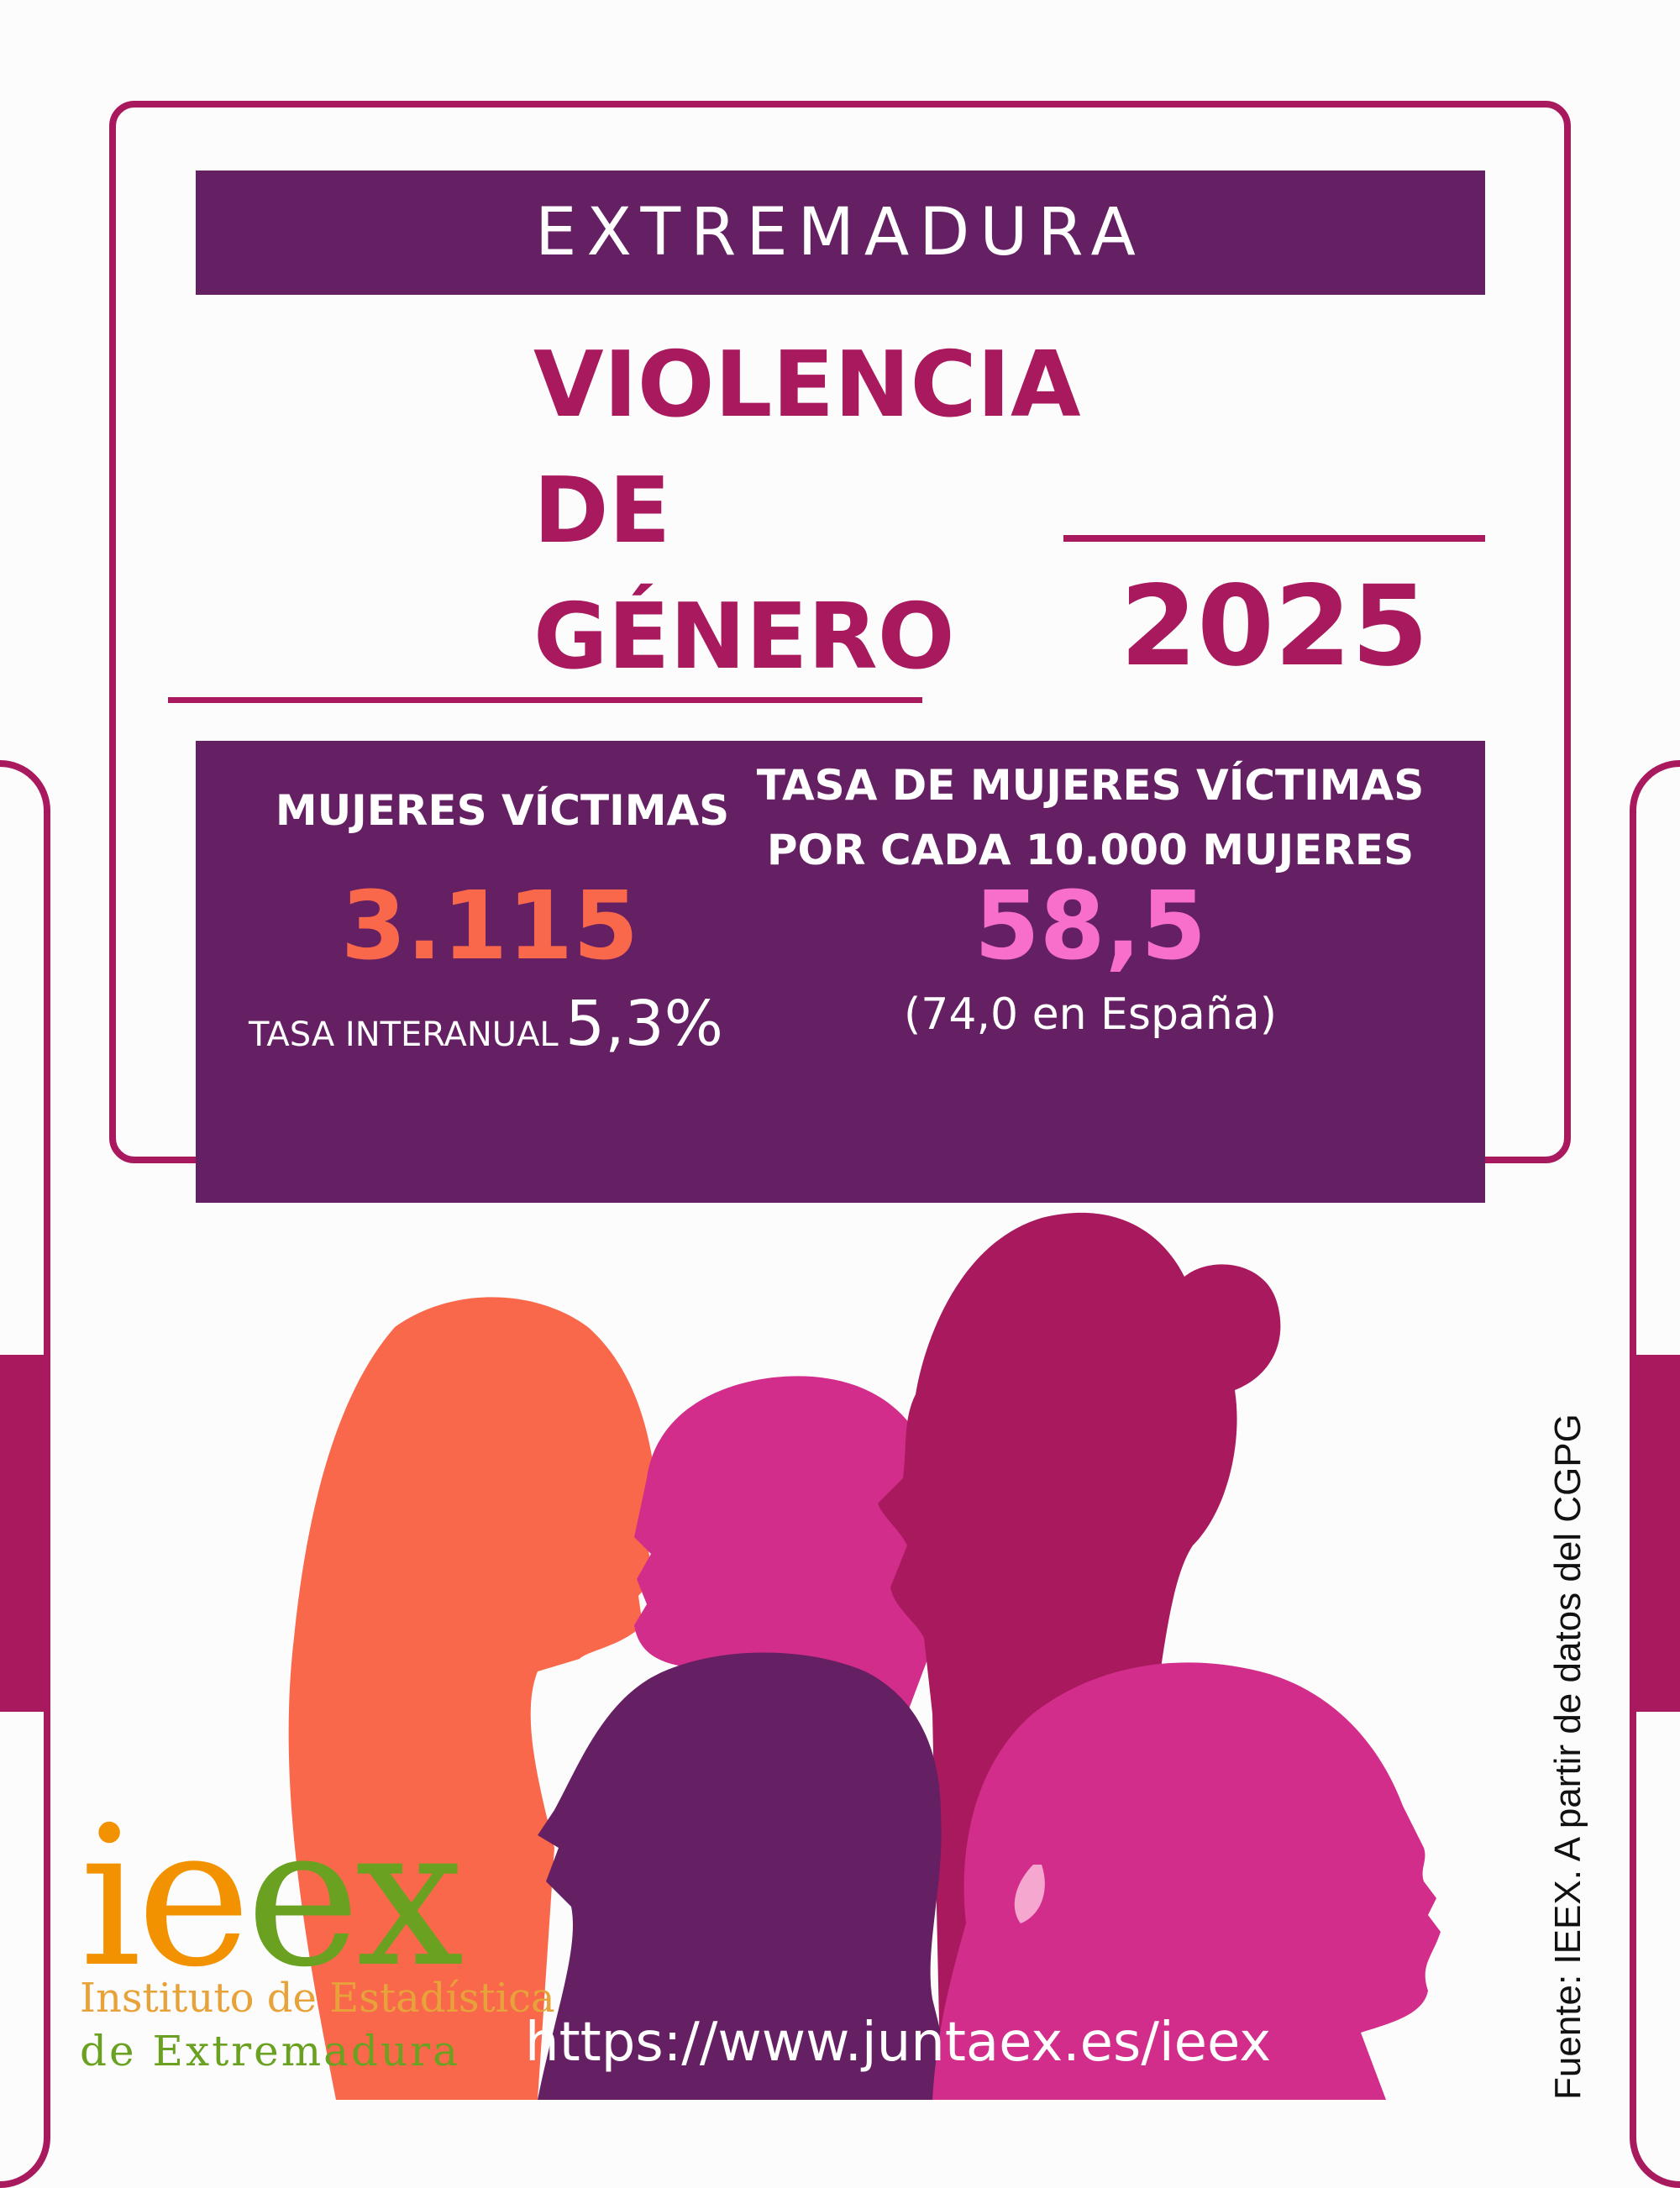  Describe the element at coordinates (404, 1034) in the screenshot. I see `annual-rate-label: TASA INTERANUAL` at that location.